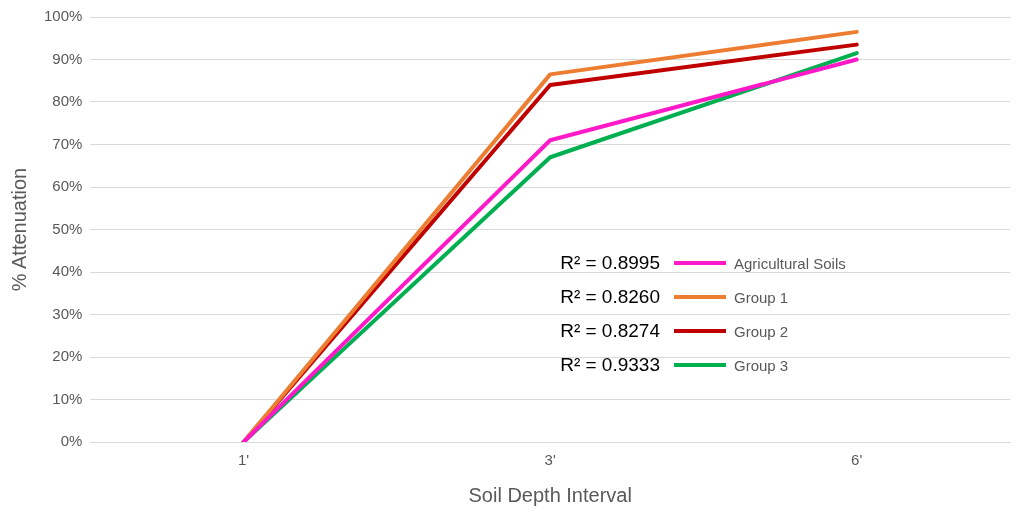 The height and width of the screenshot is (516, 1020). What do you see at coordinates (761, 331) in the screenshot?
I see `legend-label: Group 2` at bounding box center [761, 331].